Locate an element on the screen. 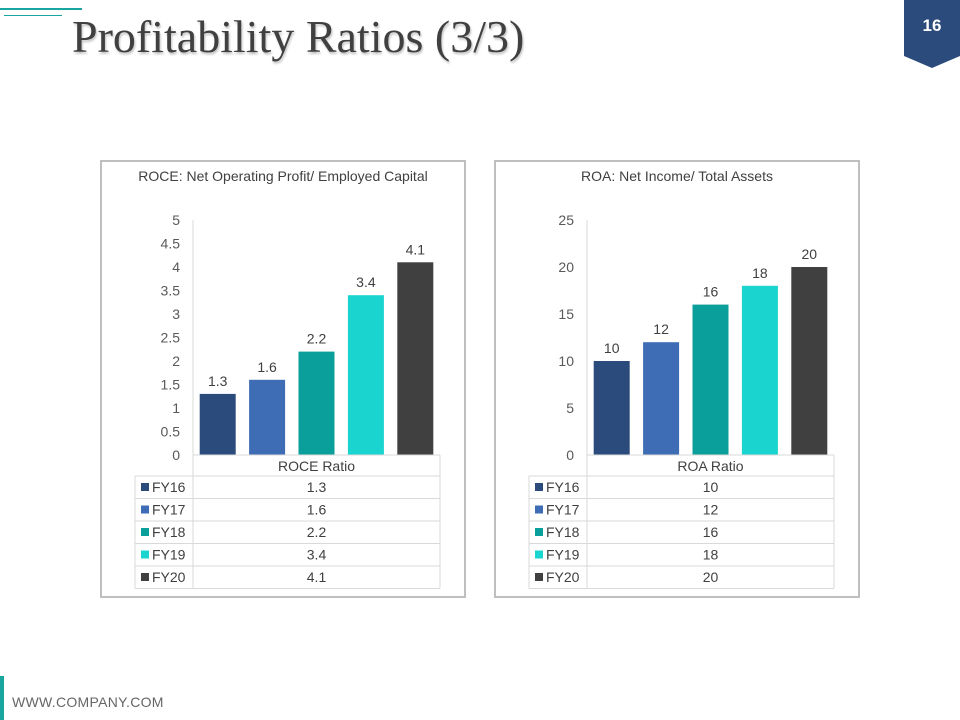  roa-bar-fy17 is located at coordinates (661, 398).